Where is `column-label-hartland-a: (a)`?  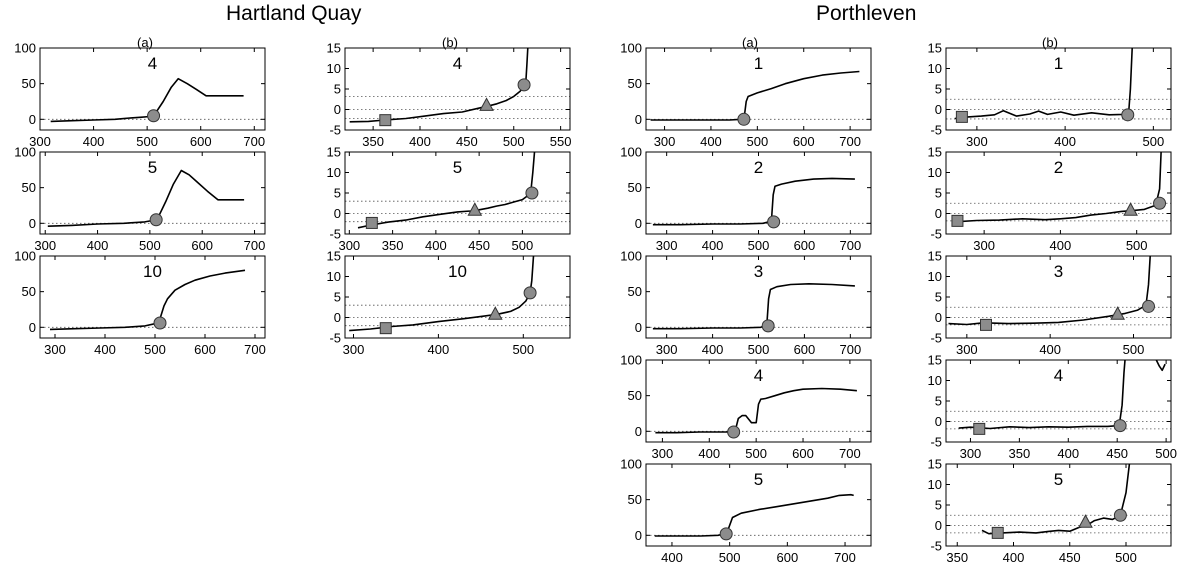
column-label-hartland-a: (a) is located at coordinates (145, 42).